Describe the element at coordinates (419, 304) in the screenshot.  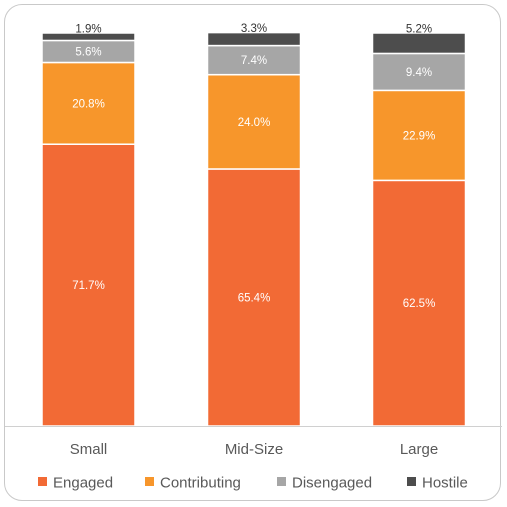
I see `data-label-large-engaged: 62.5%` at that location.